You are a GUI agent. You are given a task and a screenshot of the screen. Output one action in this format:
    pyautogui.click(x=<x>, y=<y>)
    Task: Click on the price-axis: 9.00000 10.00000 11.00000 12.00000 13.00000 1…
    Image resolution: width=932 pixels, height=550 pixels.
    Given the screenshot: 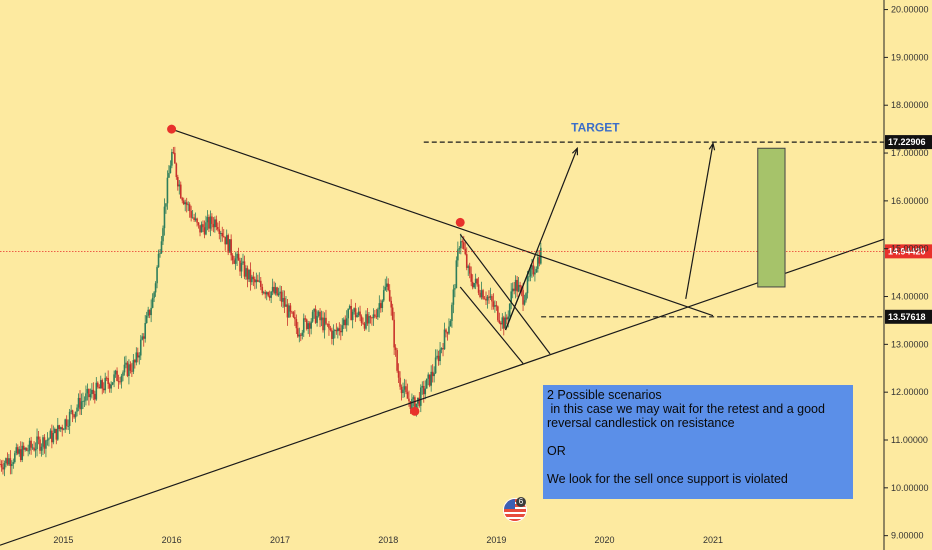 What is the action you would take?
    pyautogui.click(x=906, y=275)
    